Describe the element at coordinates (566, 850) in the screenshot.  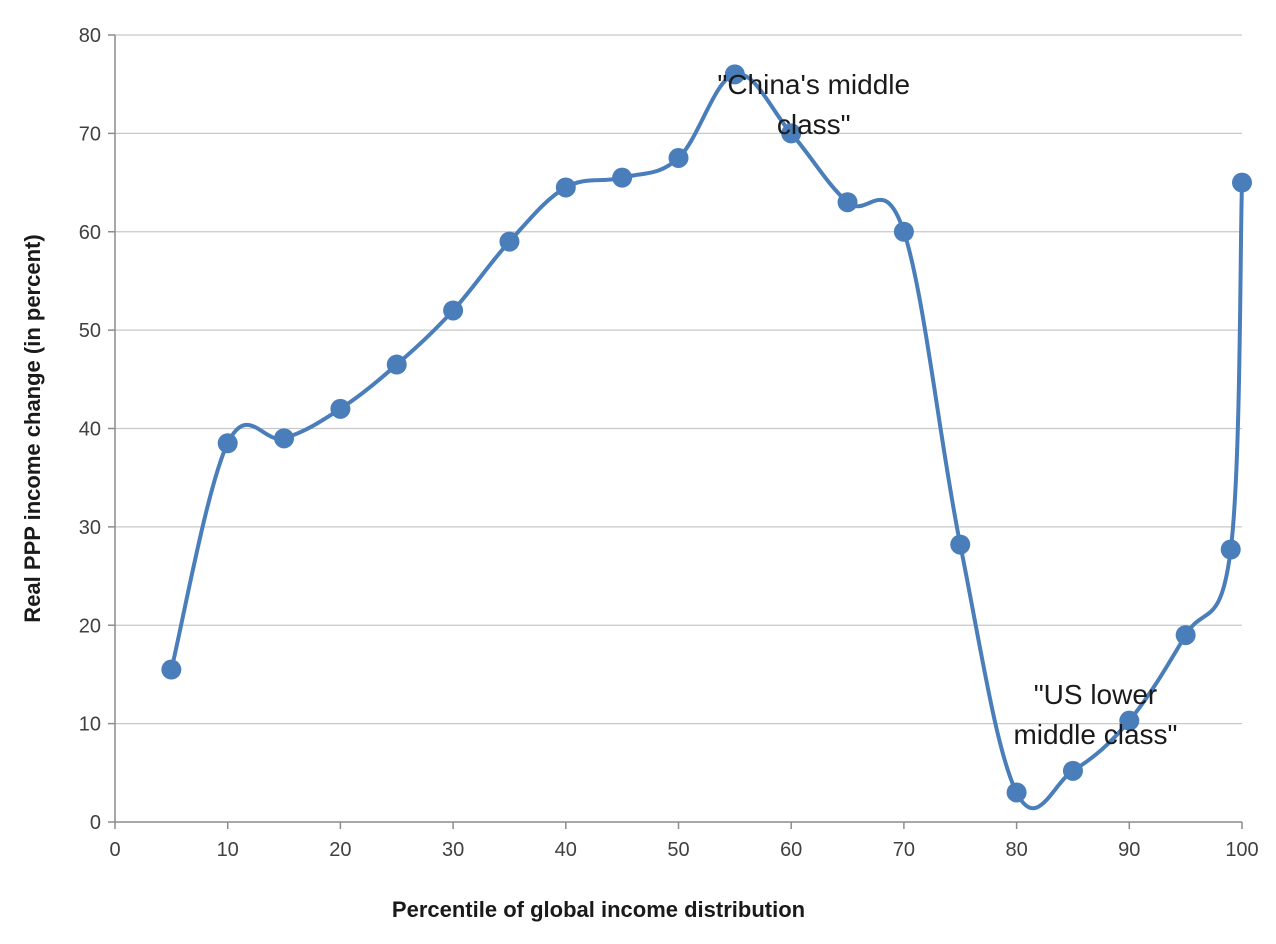
I see `x-tick-label: 40` at that location.